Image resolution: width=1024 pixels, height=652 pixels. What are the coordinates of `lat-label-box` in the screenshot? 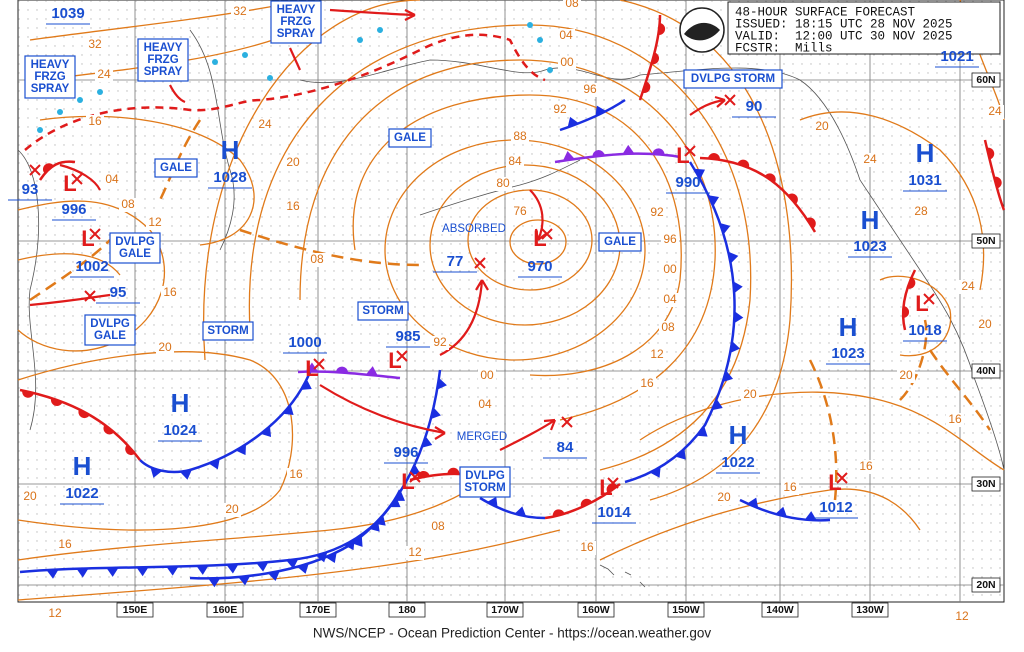 It's located at (986, 585).